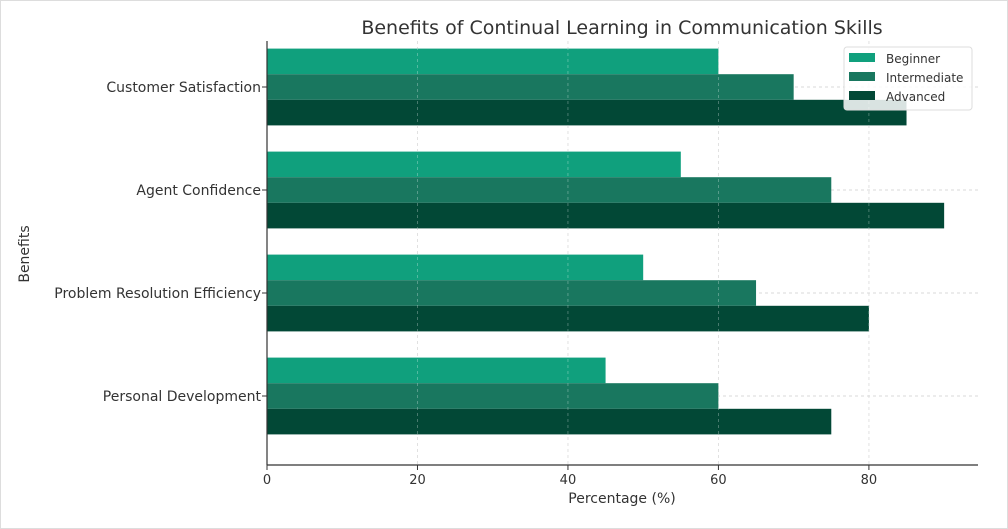 This screenshot has height=529, width=1008. I want to click on legend-box, so click(908, 78).